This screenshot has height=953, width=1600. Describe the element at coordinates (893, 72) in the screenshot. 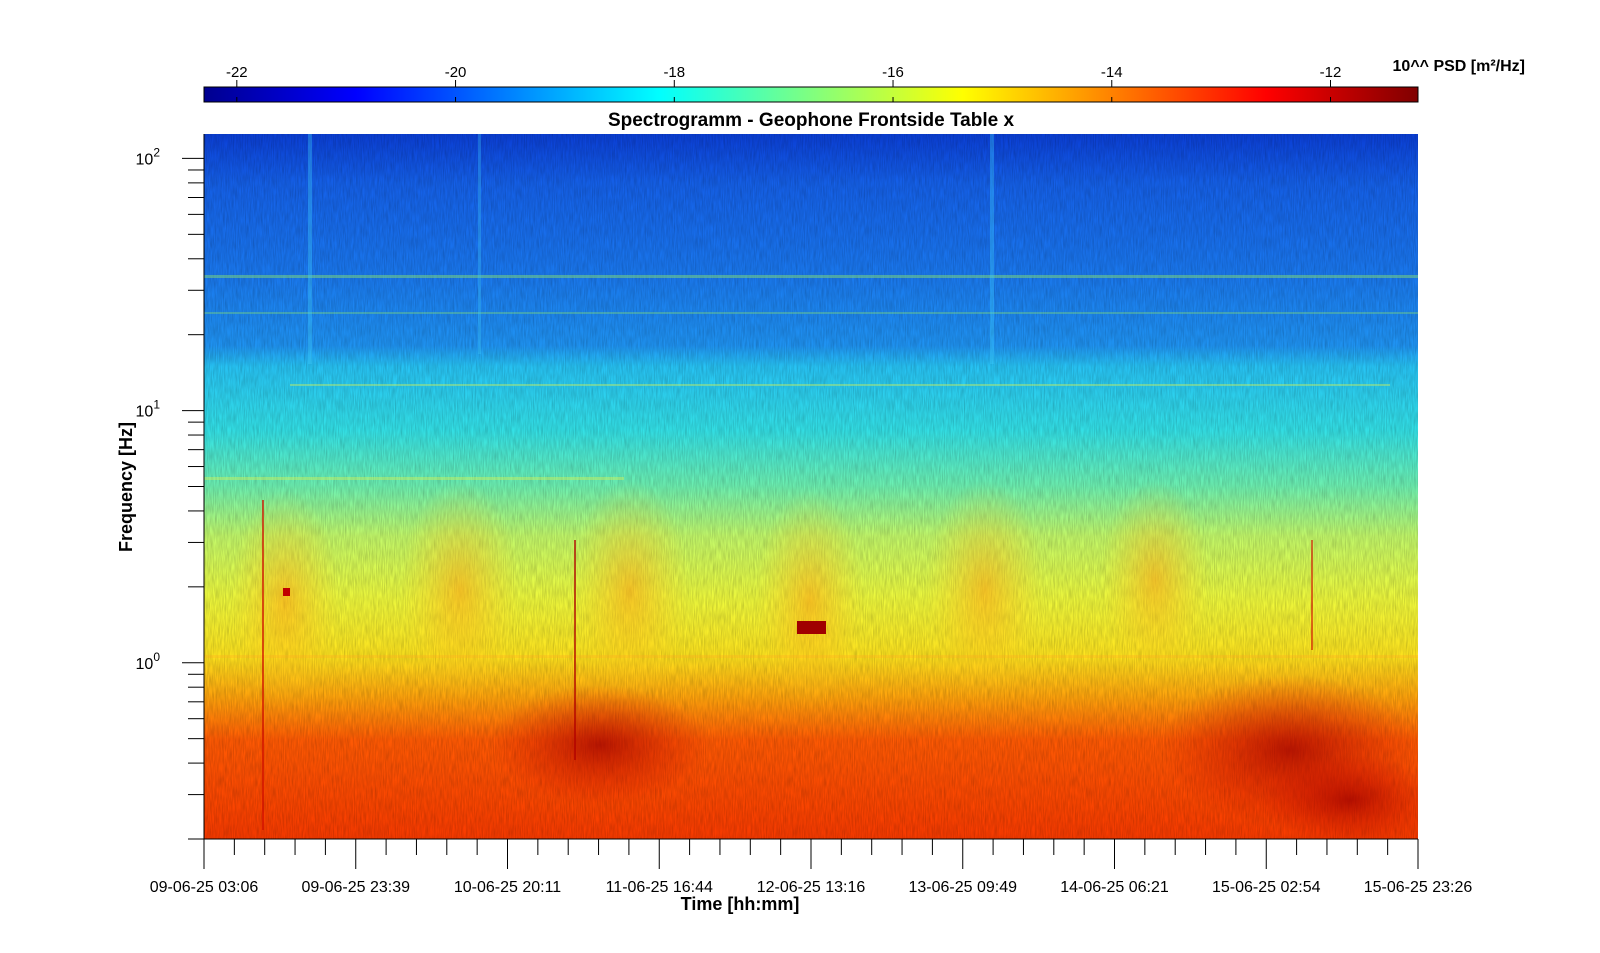

I see `colorbar-tick-label: -16` at that location.